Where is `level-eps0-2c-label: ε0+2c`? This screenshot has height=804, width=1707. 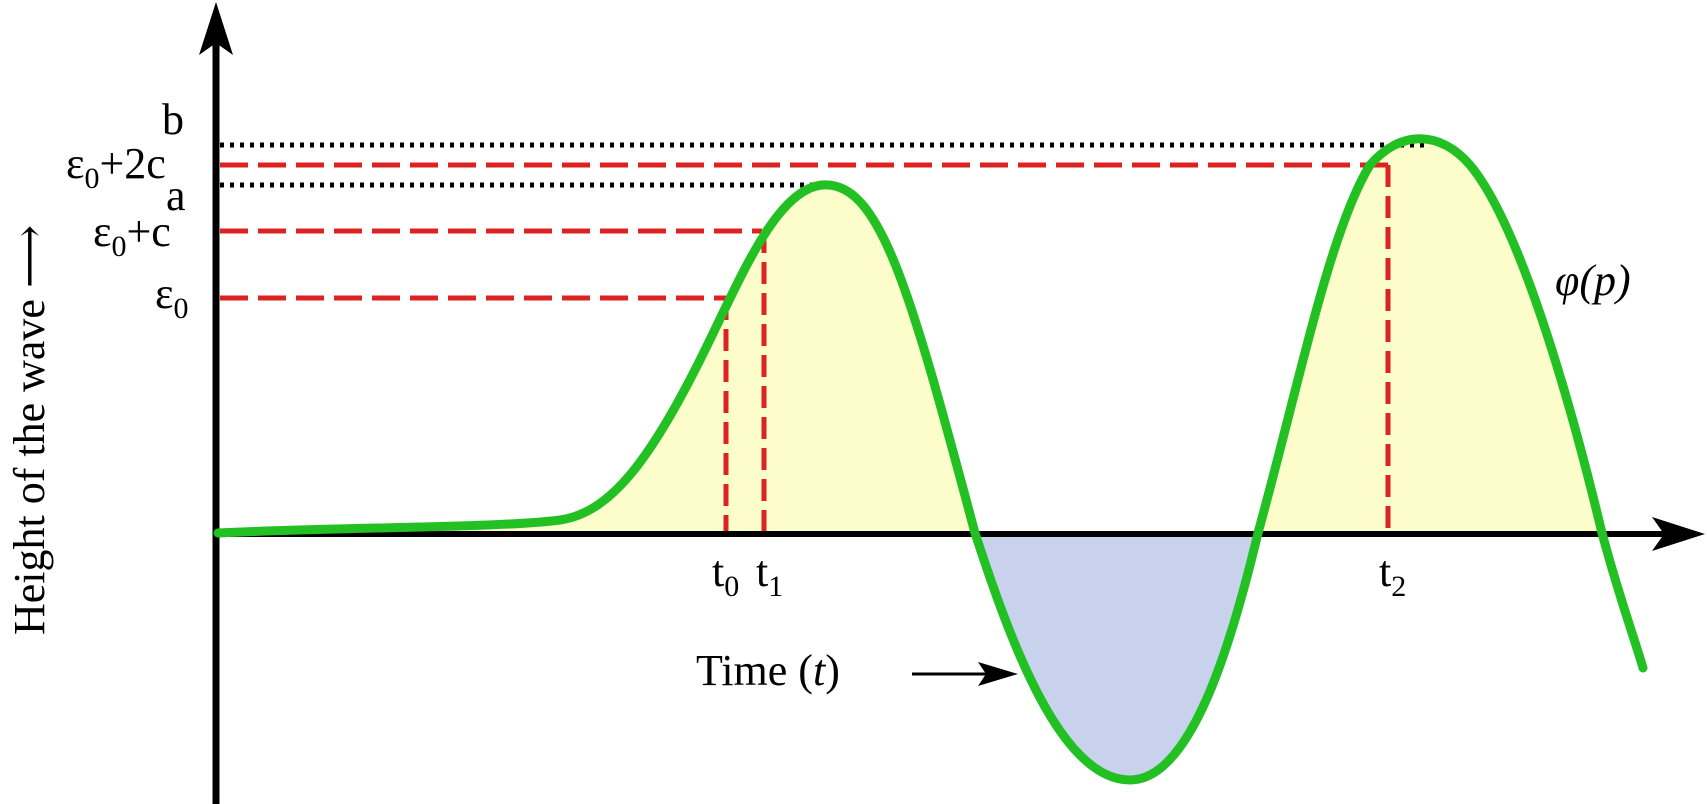 level-eps0-2c-label: ε0+2c is located at coordinates (116, 167).